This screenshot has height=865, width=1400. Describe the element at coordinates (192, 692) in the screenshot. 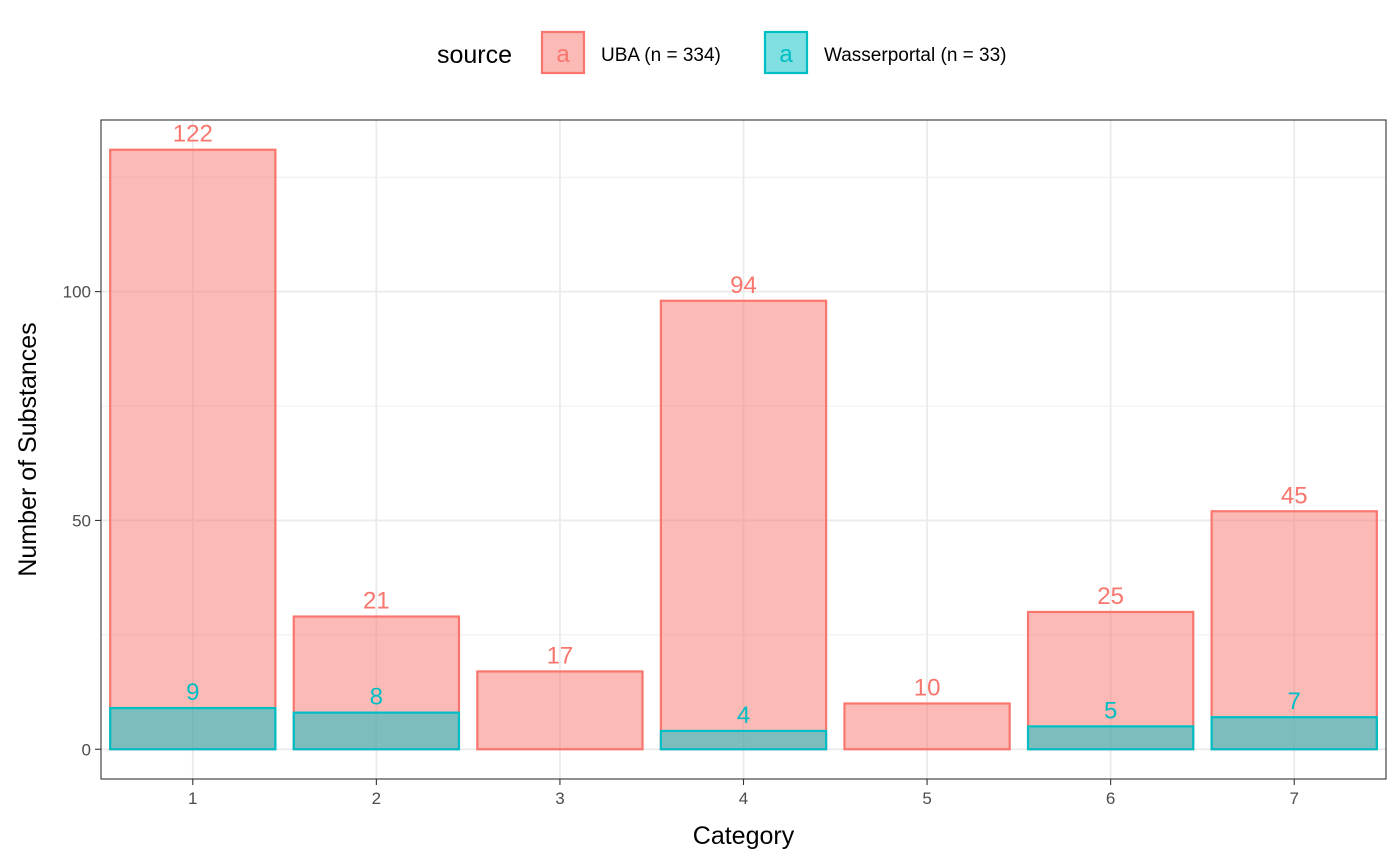

I see `data-label: 9` at that location.